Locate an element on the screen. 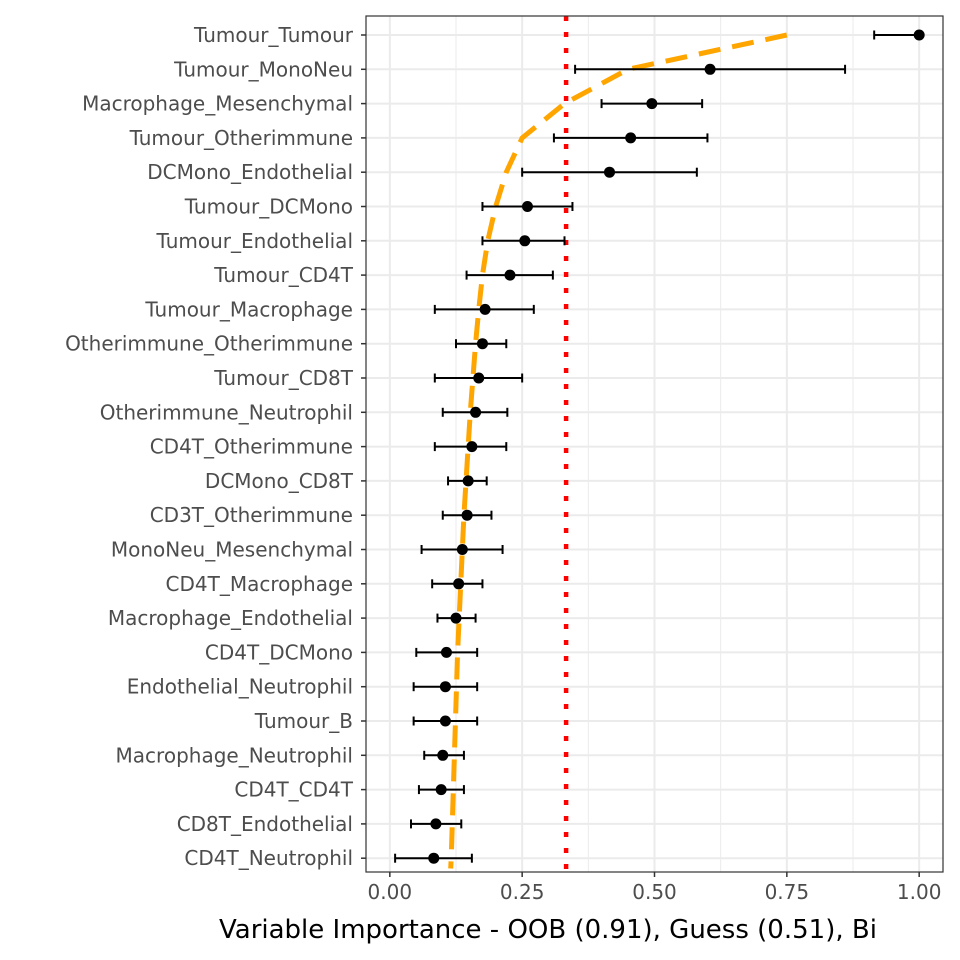 Image resolution: width=960 pixels, height=960 pixels. x-tick-label: 0.50 is located at coordinates (654, 892).